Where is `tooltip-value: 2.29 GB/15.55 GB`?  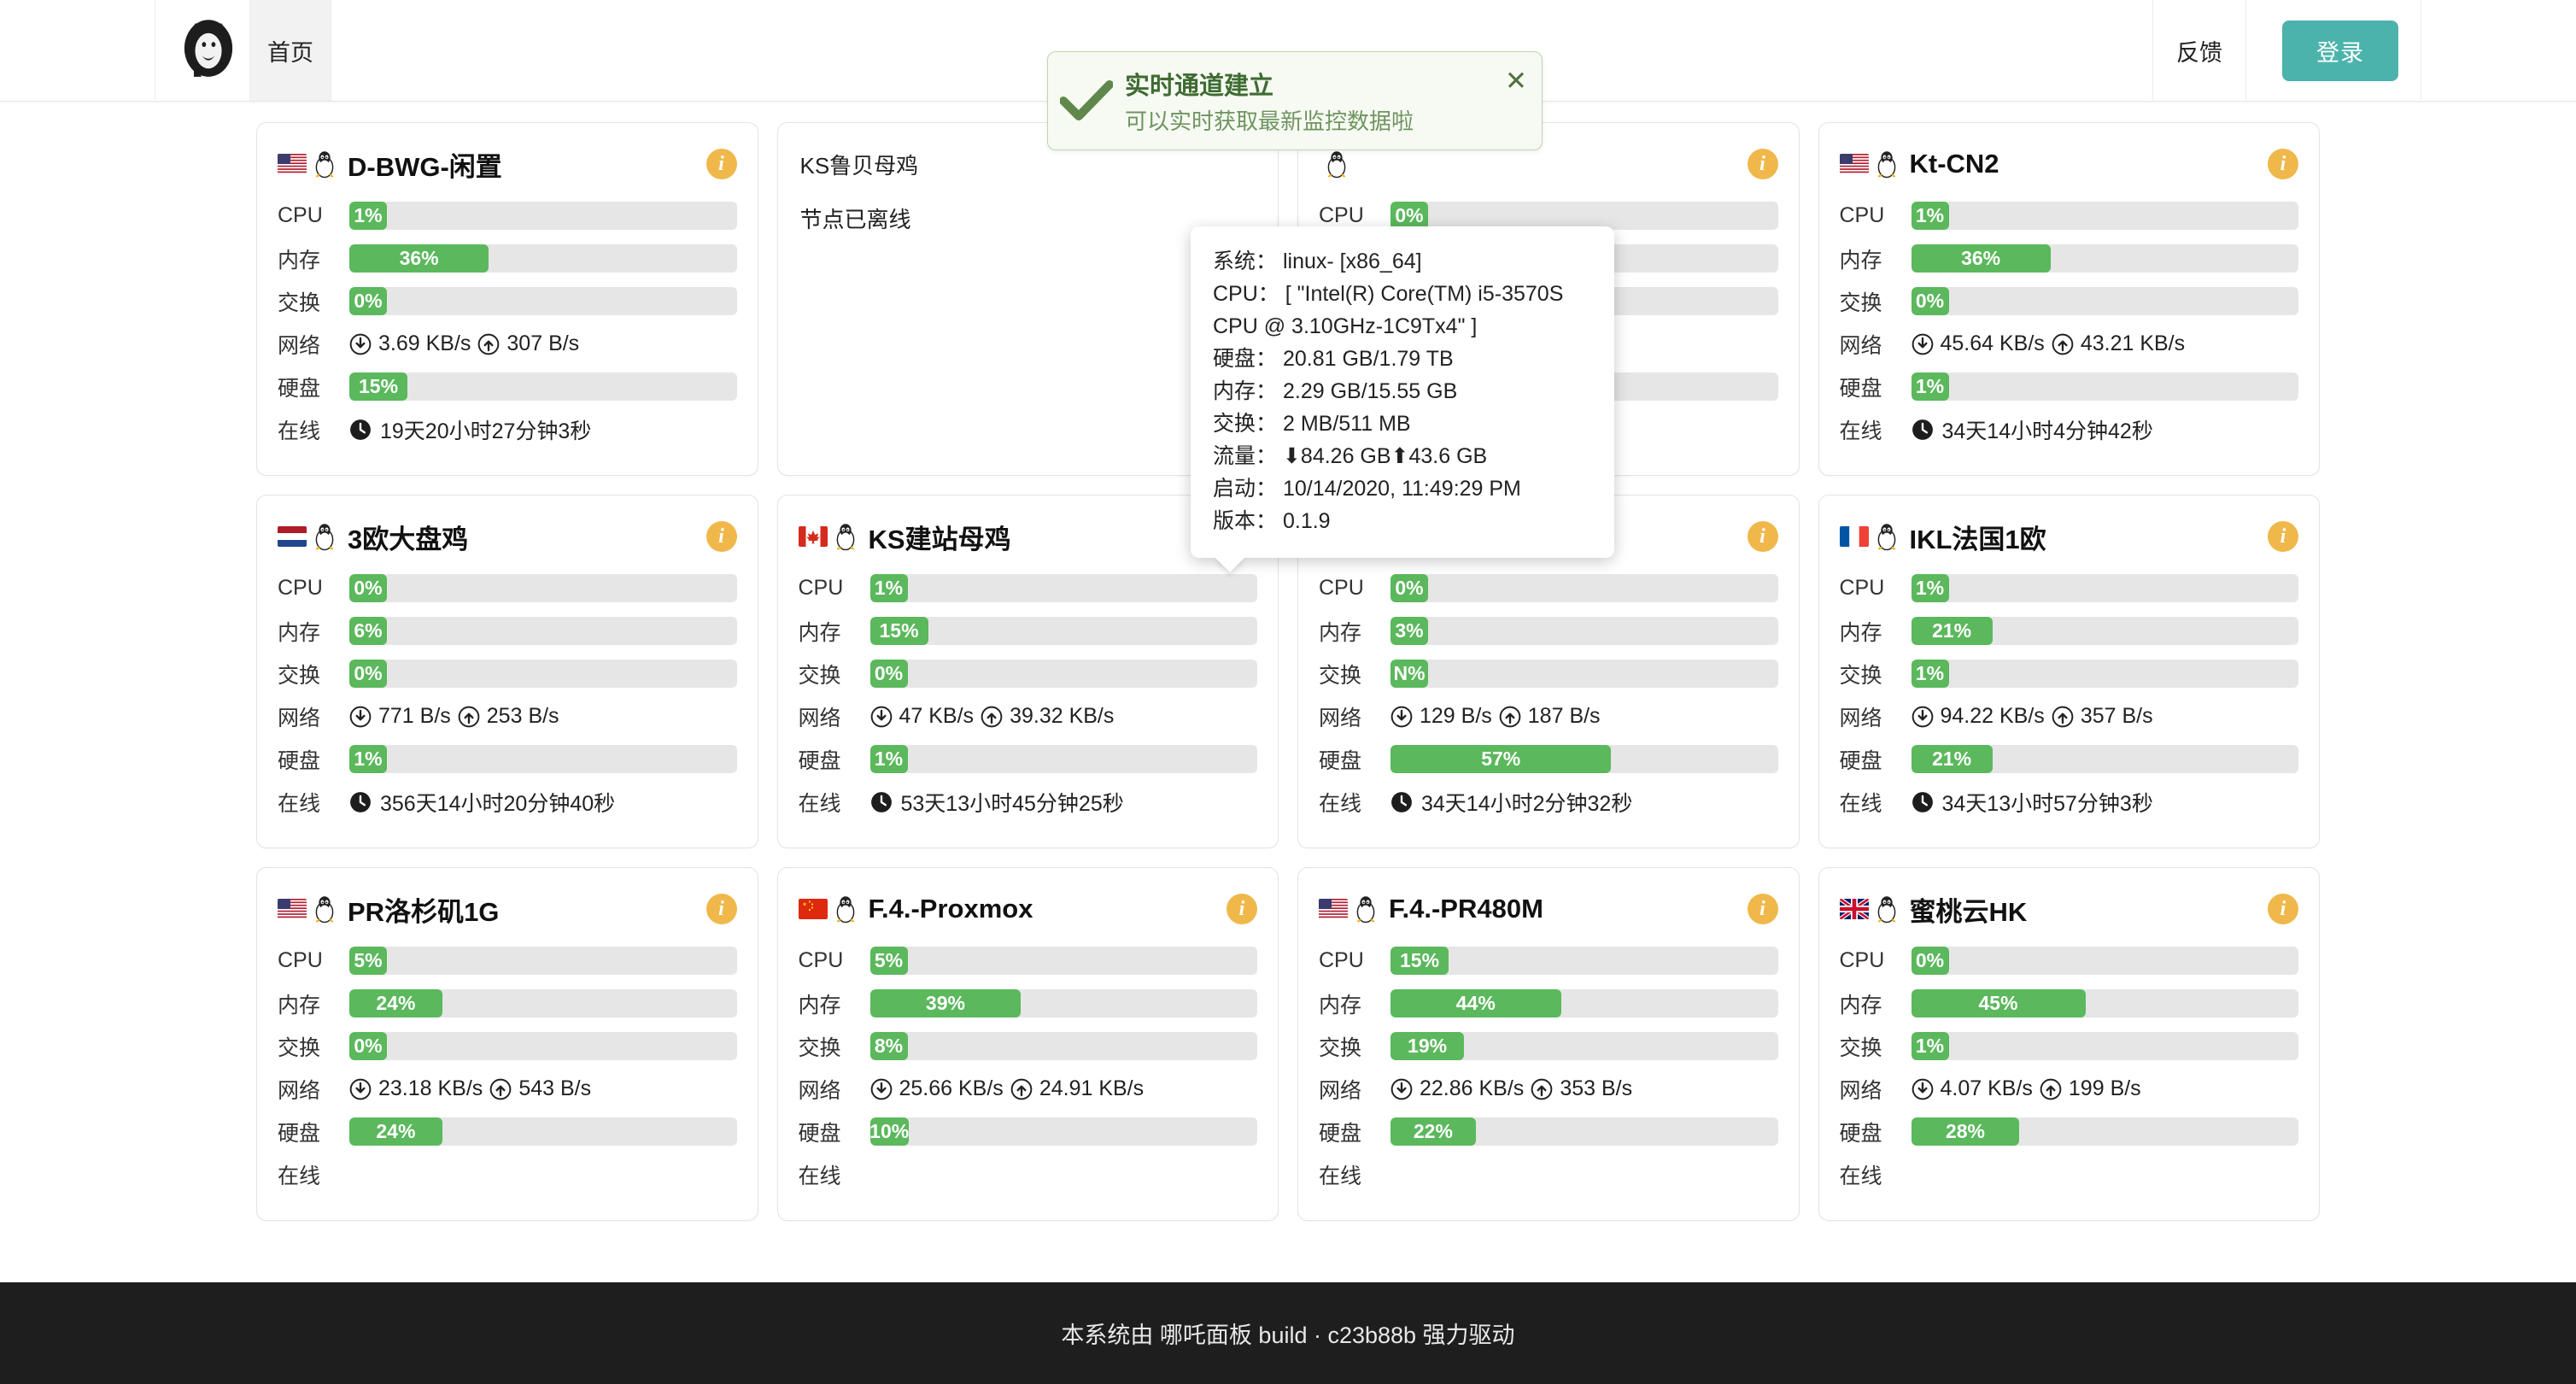 tooltip-value: 2.29 GB/15.55 GB is located at coordinates (1370, 391).